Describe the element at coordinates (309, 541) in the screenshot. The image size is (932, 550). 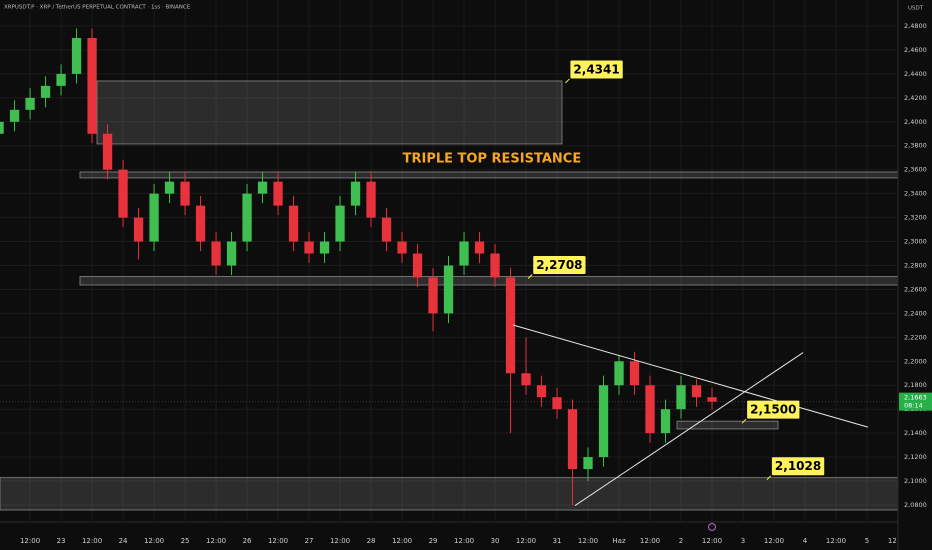
I see `x-tick-label: 27` at that location.